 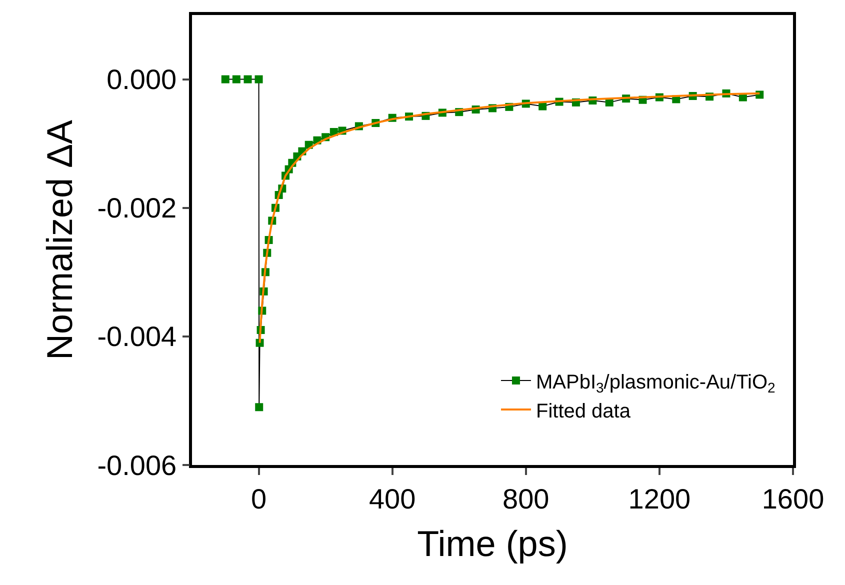 I want to click on x-tick-label: 1200, so click(x=659, y=498).